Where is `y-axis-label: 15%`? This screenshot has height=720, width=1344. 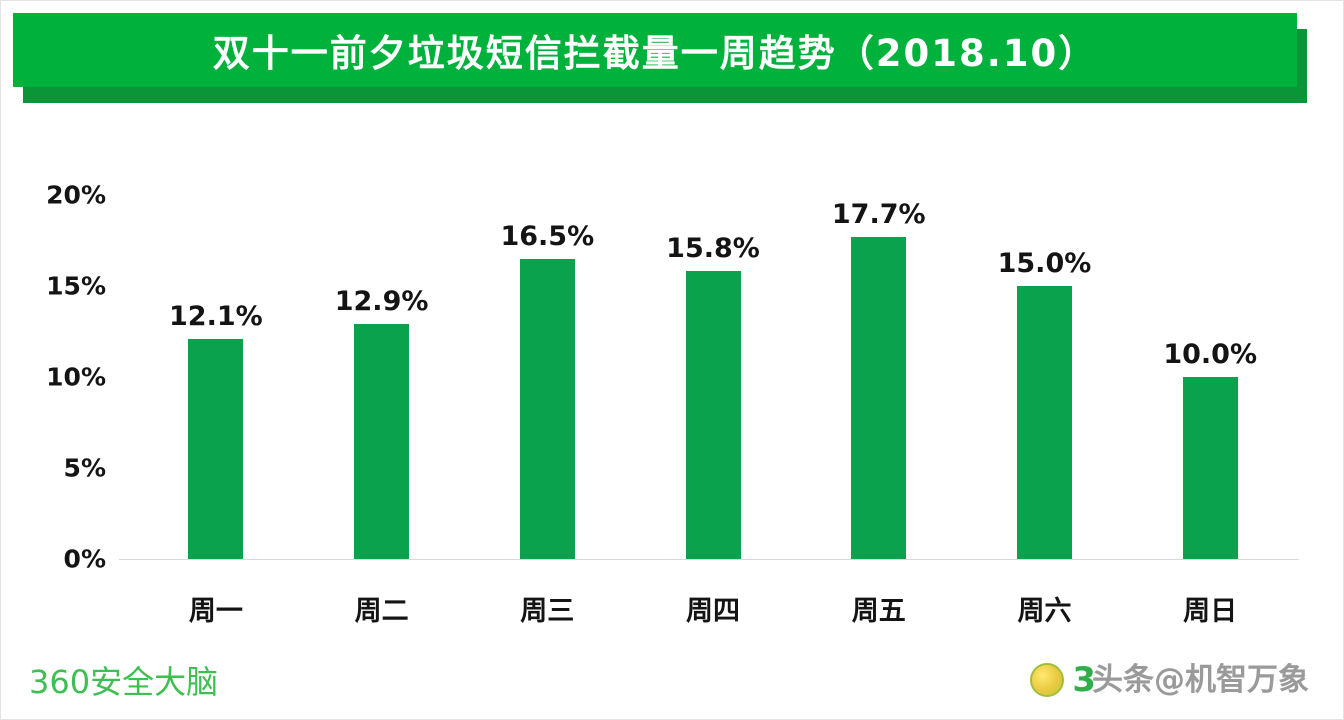 y-axis-label: 15% is located at coordinates (76, 286).